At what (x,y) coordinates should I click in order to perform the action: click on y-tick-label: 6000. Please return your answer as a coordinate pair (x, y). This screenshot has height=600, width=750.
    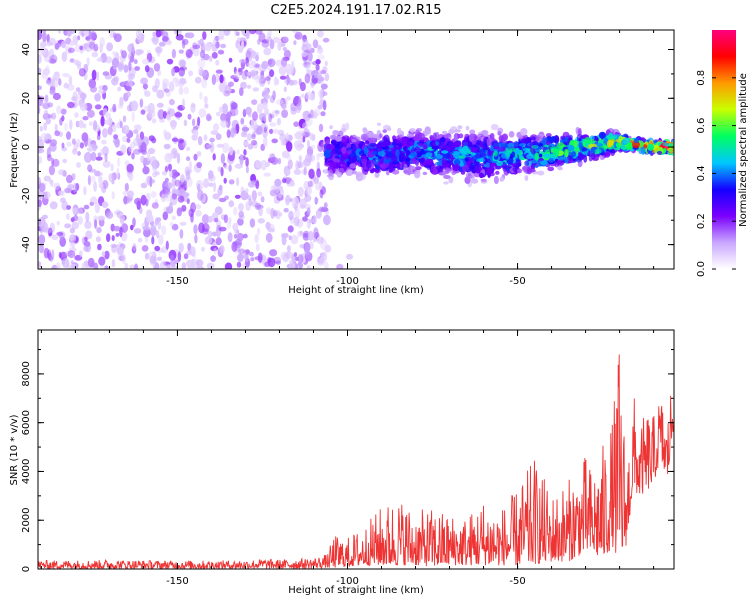
    Looking at the image, I should click on (26, 422).